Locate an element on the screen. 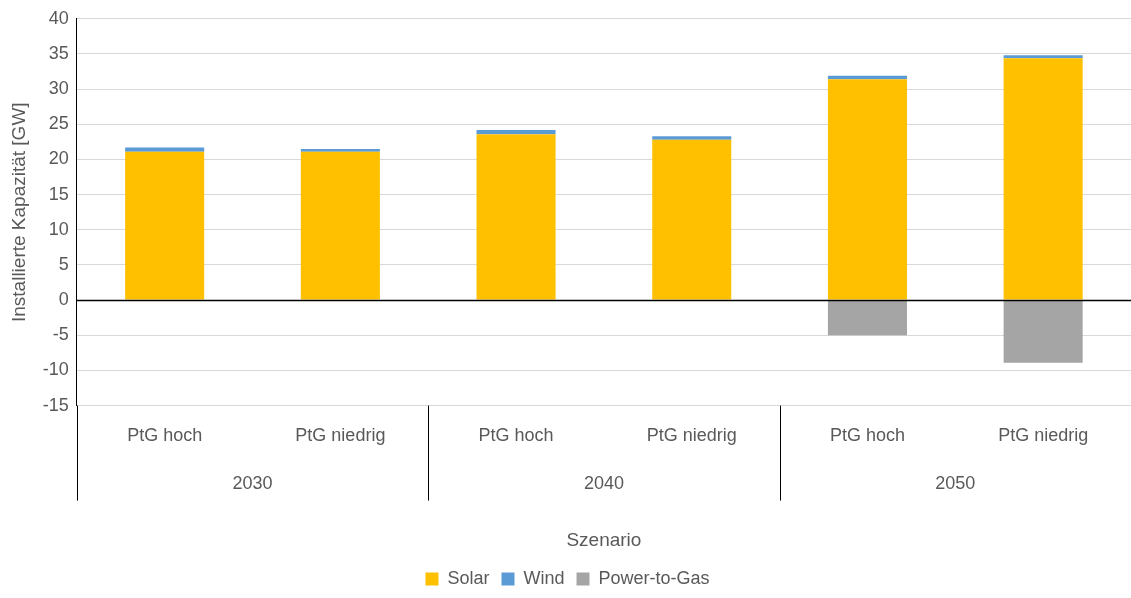  y-tick-label: -5 is located at coordinates (60, 334).